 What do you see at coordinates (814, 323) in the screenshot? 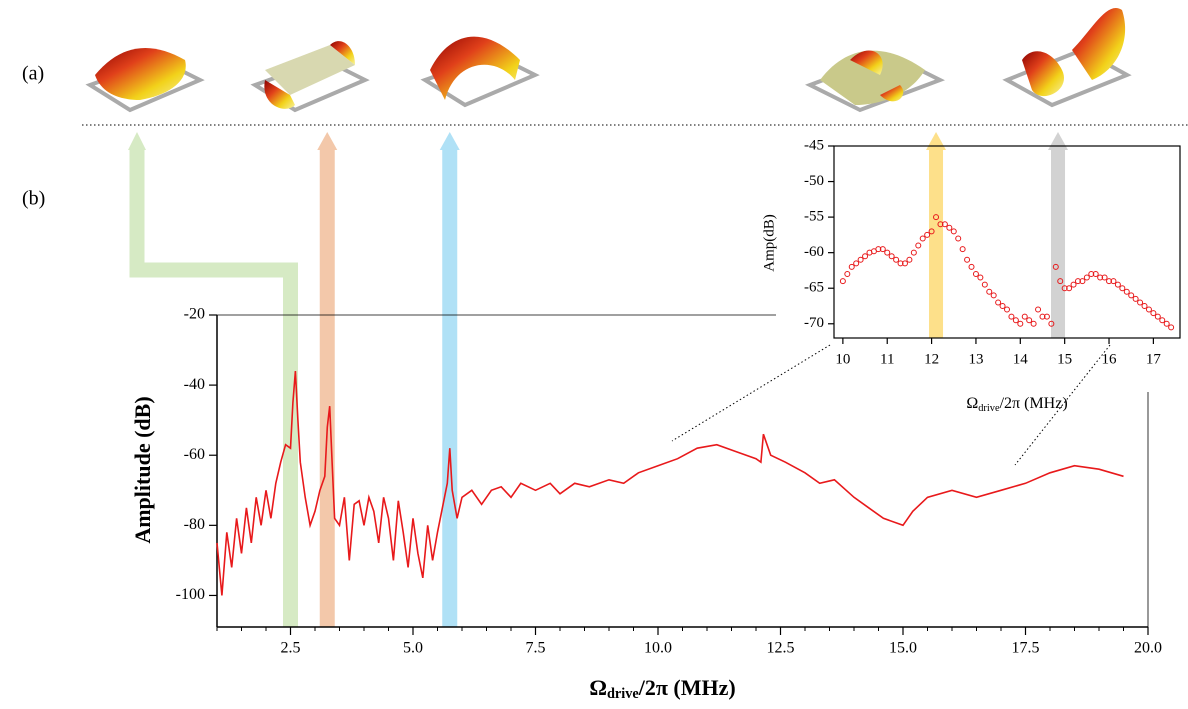
I see `y-tick-label: -70` at bounding box center [814, 323].